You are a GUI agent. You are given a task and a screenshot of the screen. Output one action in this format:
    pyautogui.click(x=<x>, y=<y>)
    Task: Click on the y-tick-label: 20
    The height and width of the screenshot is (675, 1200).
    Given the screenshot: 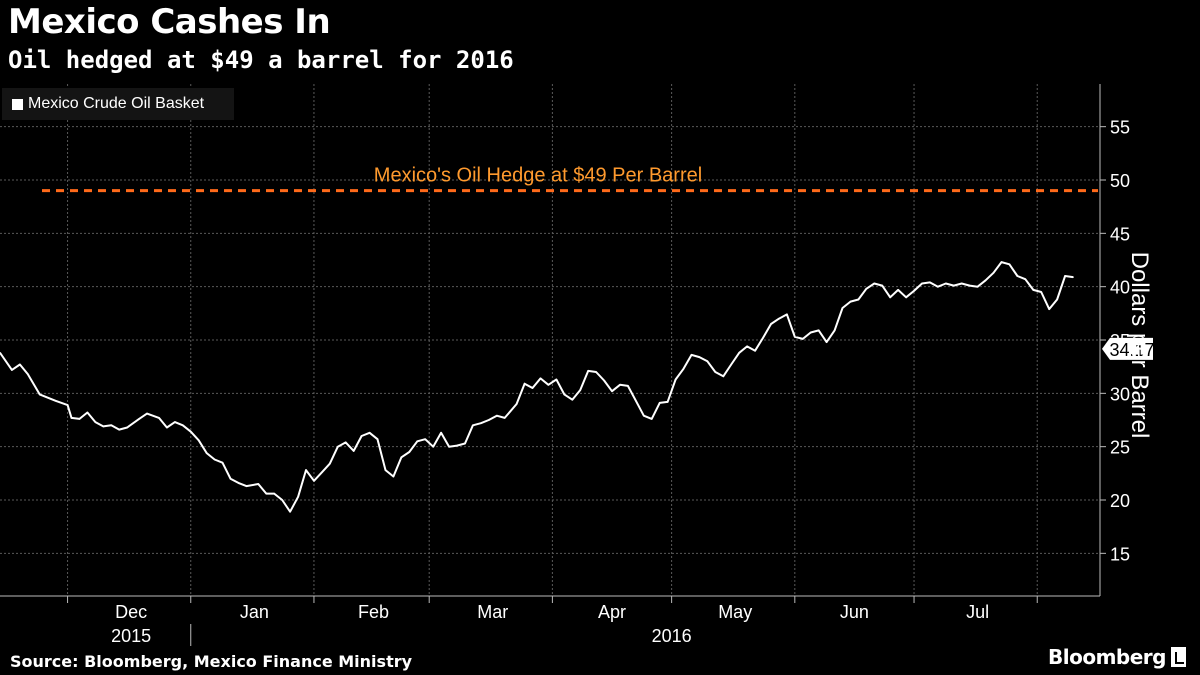 What is the action you would take?
    pyautogui.click(x=1120, y=501)
    